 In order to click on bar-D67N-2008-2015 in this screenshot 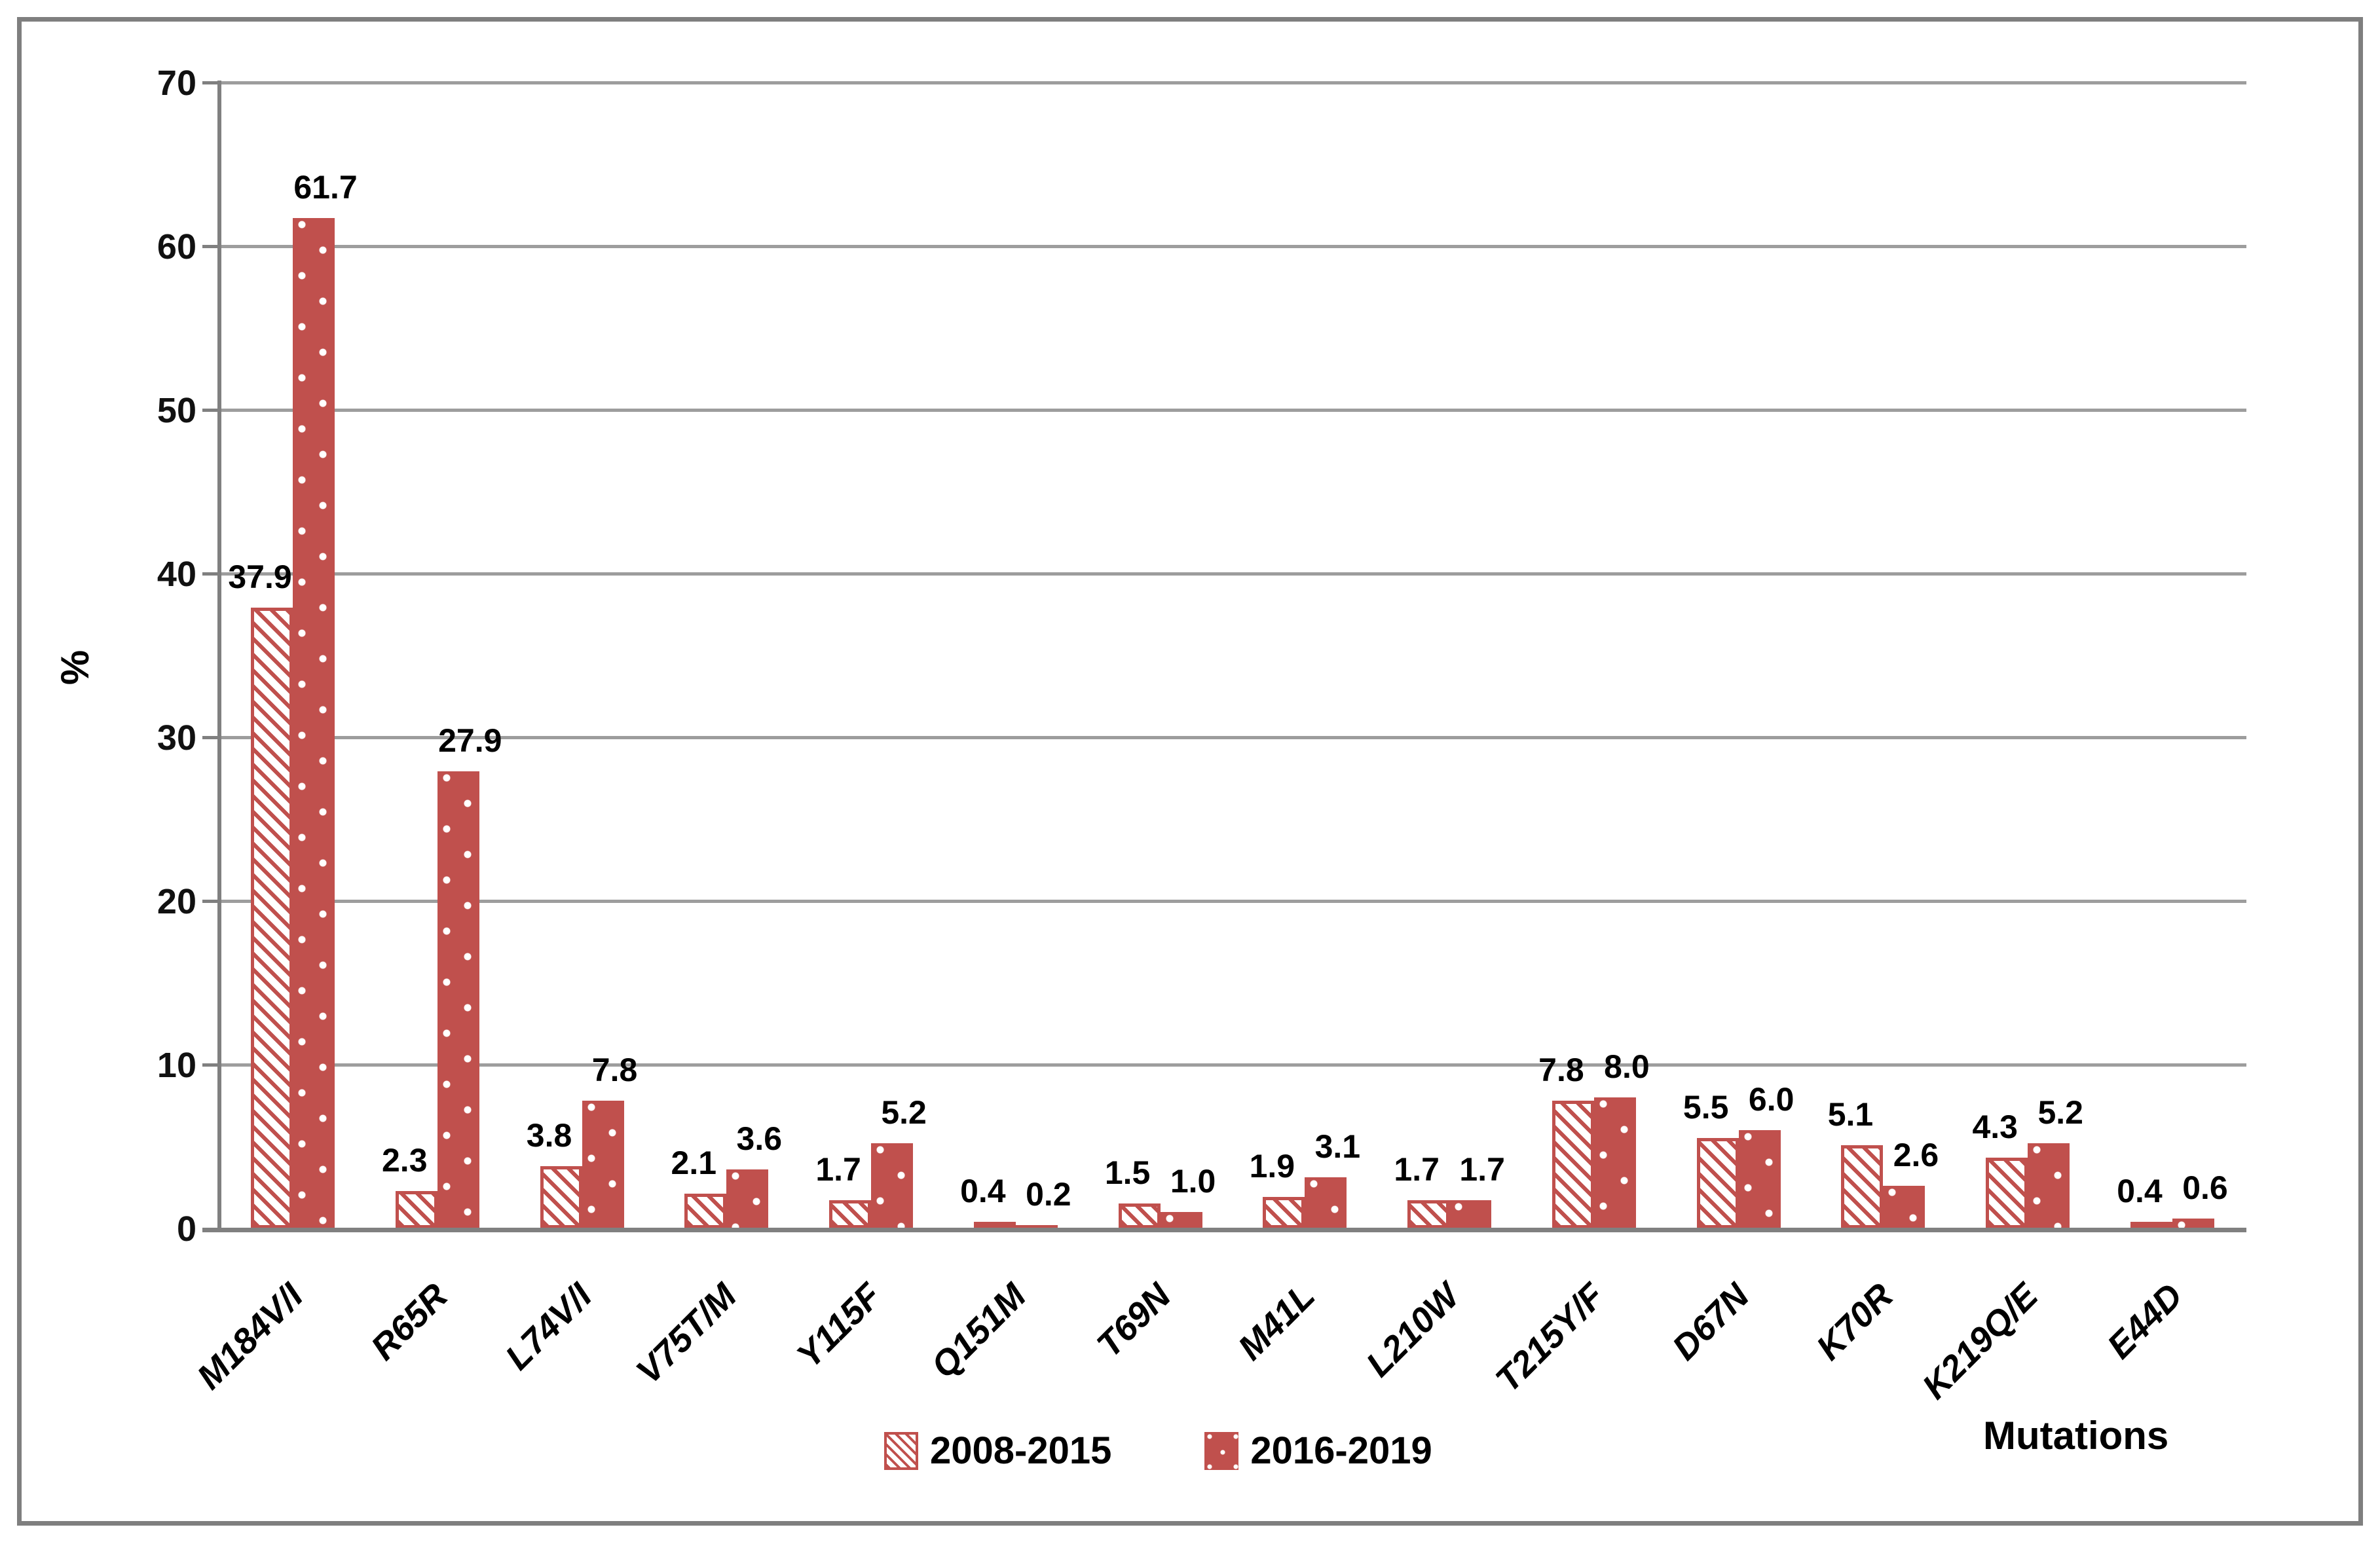, I will do `click(1717, 1183)`.